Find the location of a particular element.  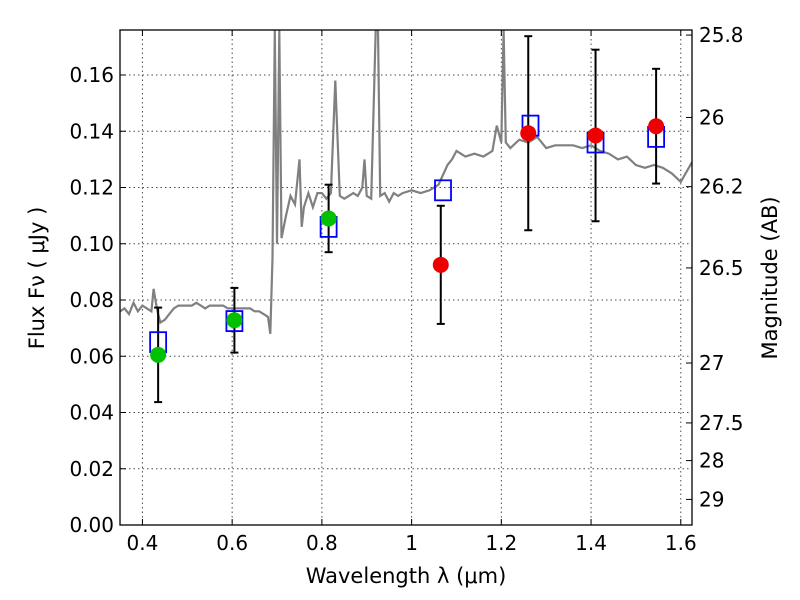

y2-tick-label: 26.2 is located at coordinates (721, 187).